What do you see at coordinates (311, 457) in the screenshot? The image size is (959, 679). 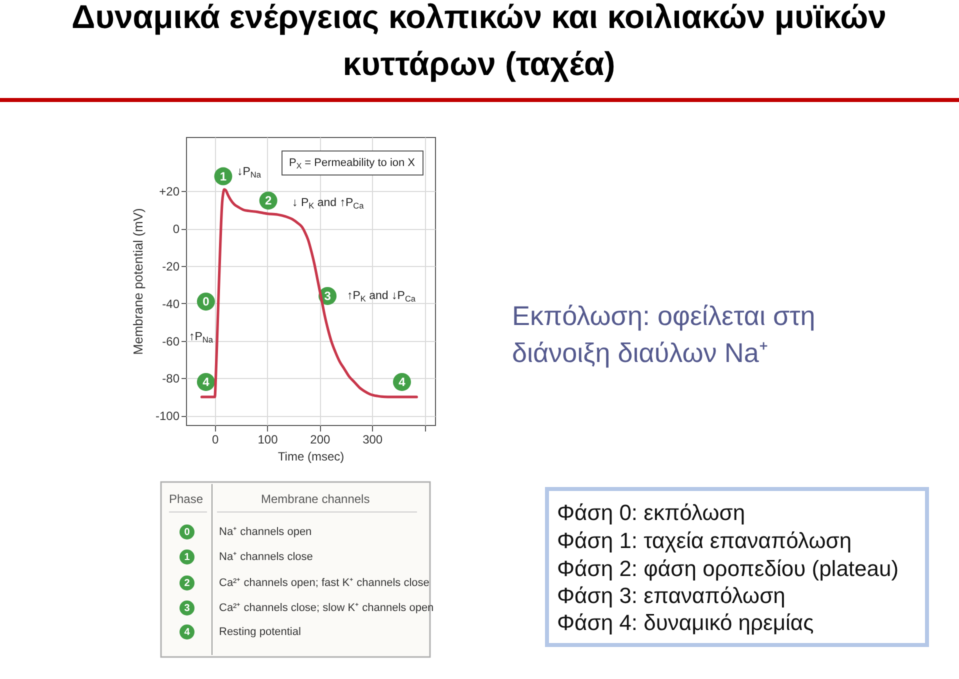 I see `x-axis-title: Time (msec)` at bounding box center [311, 457].